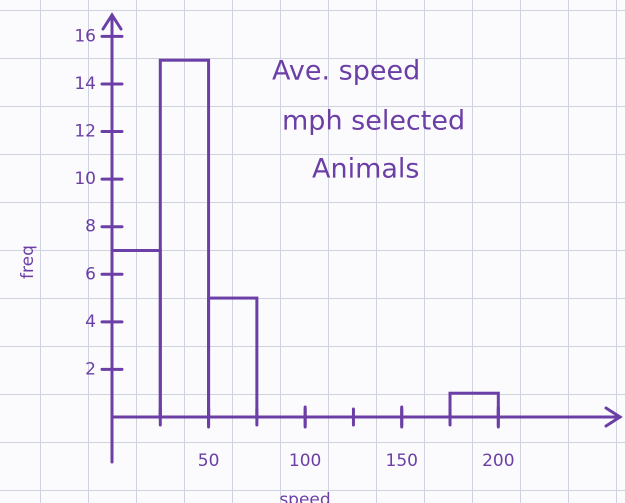 The width and height of the screenshot is (625, 503). What do you see at coordinates (90, 322) in the screenshot?
I see `y-tick-label: 4` at bounding box center [90, 322].